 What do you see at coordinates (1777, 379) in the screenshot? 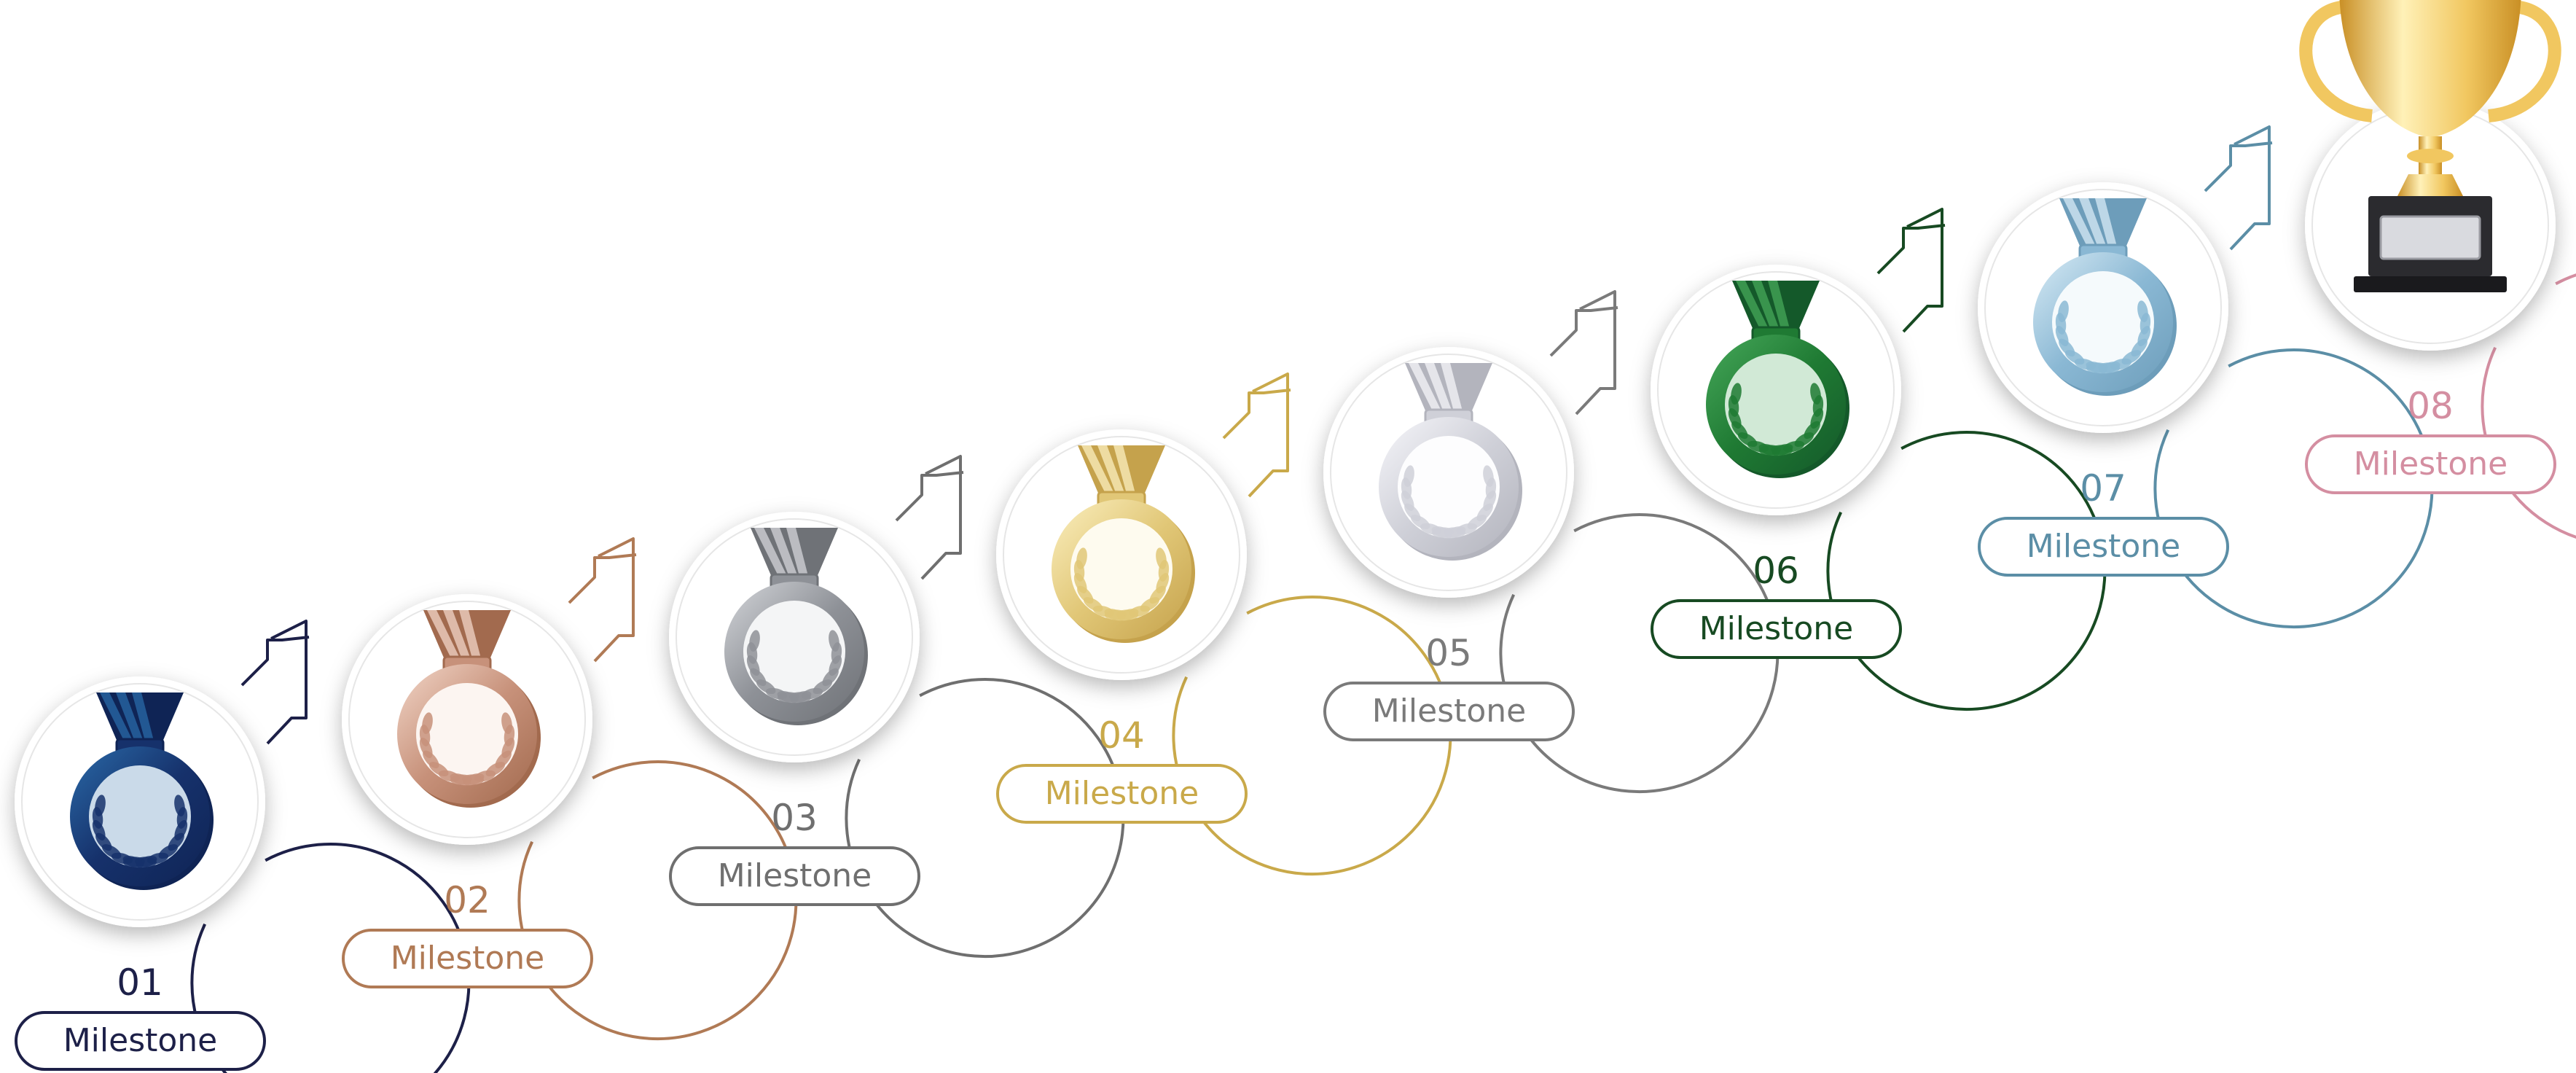
I see `green-medal-icon` at bounding box center [1777, 379].